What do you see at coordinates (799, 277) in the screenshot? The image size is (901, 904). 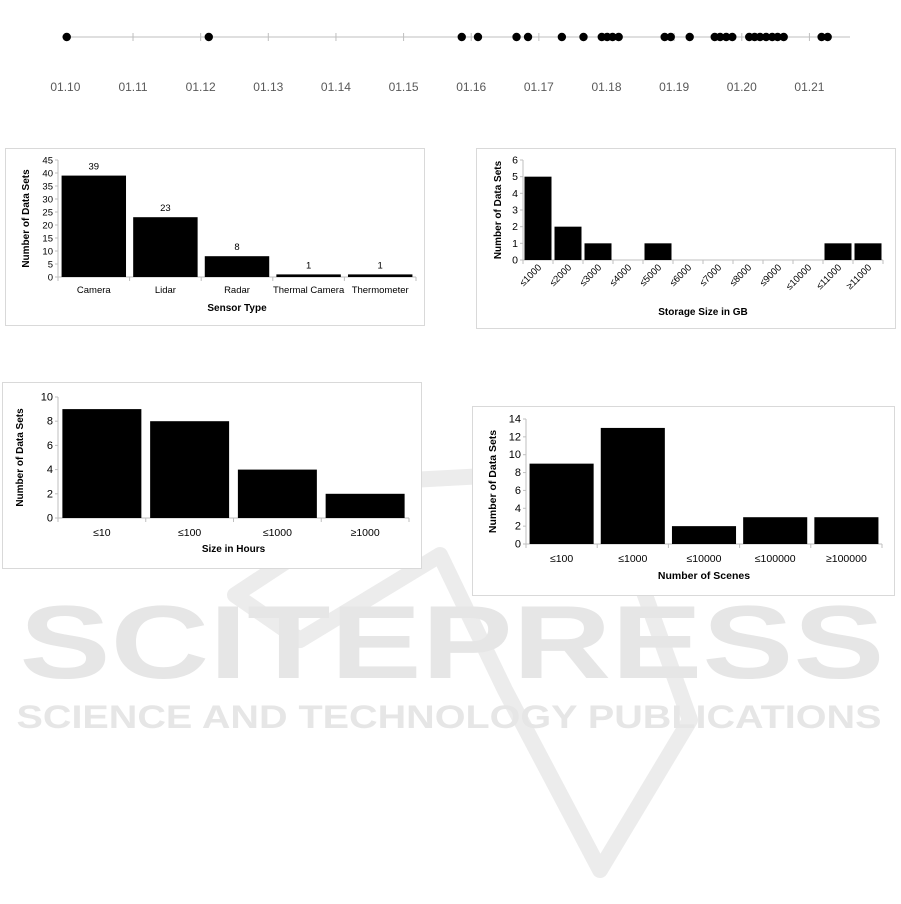 I see `x-tick-label: ≤10000` at bounding box center [799, 277].